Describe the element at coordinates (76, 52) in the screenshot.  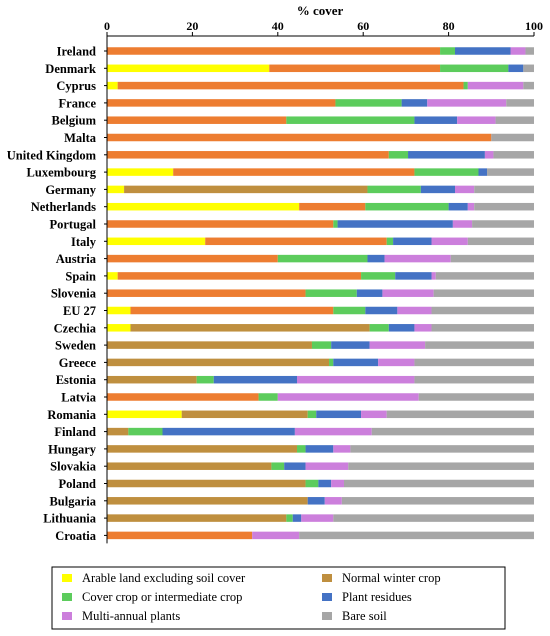
I see `category-label: Ireland` at that location.